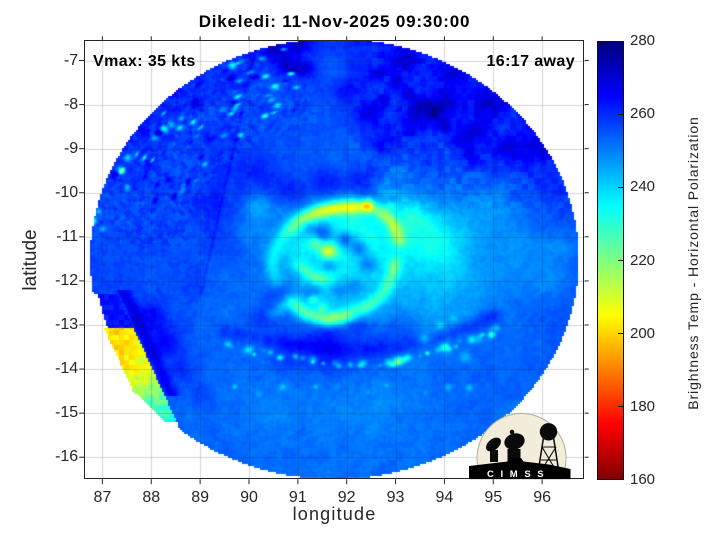 The image size is (720, 540). I want to click on svg-text: C I M S S, so click(516, 474).